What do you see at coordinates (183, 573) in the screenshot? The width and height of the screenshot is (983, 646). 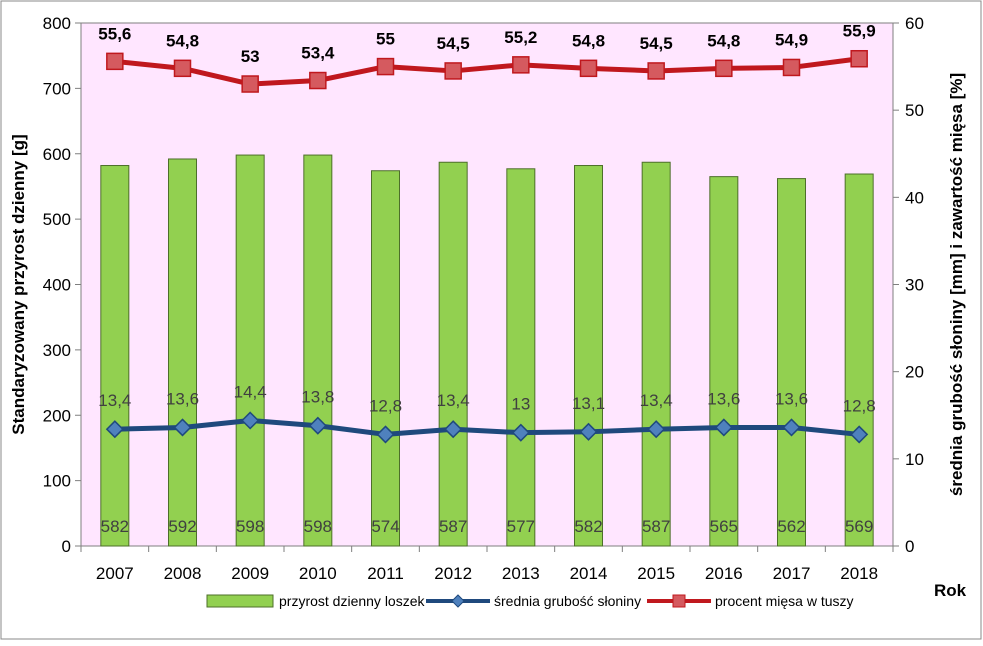 I see `x-axis-tick-label: 2008` at bounding box center [183, 573].